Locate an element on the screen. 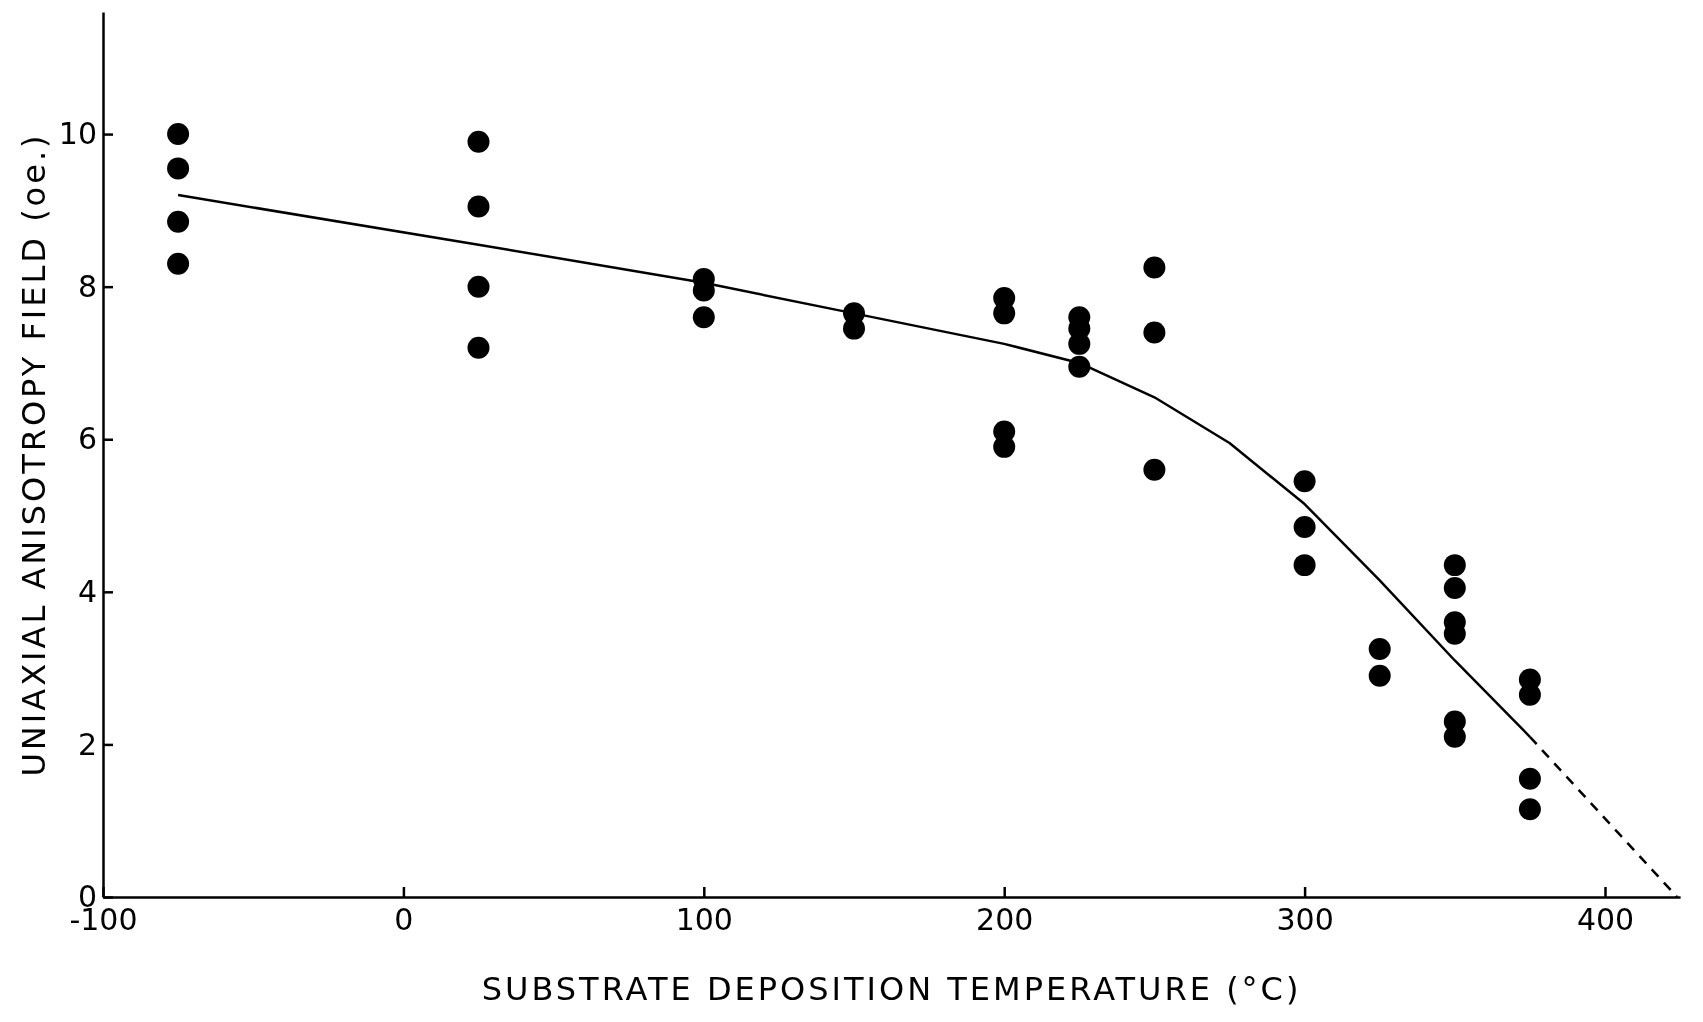 The image size is (1703, 1022). x-tick-label: 100 is located at coordinates (704, 920).